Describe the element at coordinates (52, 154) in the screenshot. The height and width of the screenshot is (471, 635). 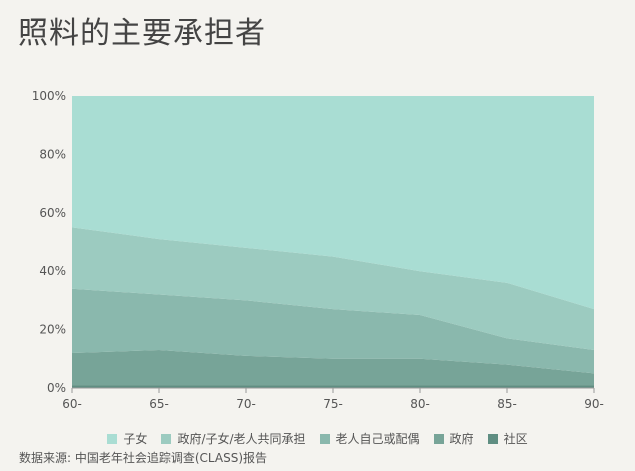
I see `y-tick-label: 80%` at that location.